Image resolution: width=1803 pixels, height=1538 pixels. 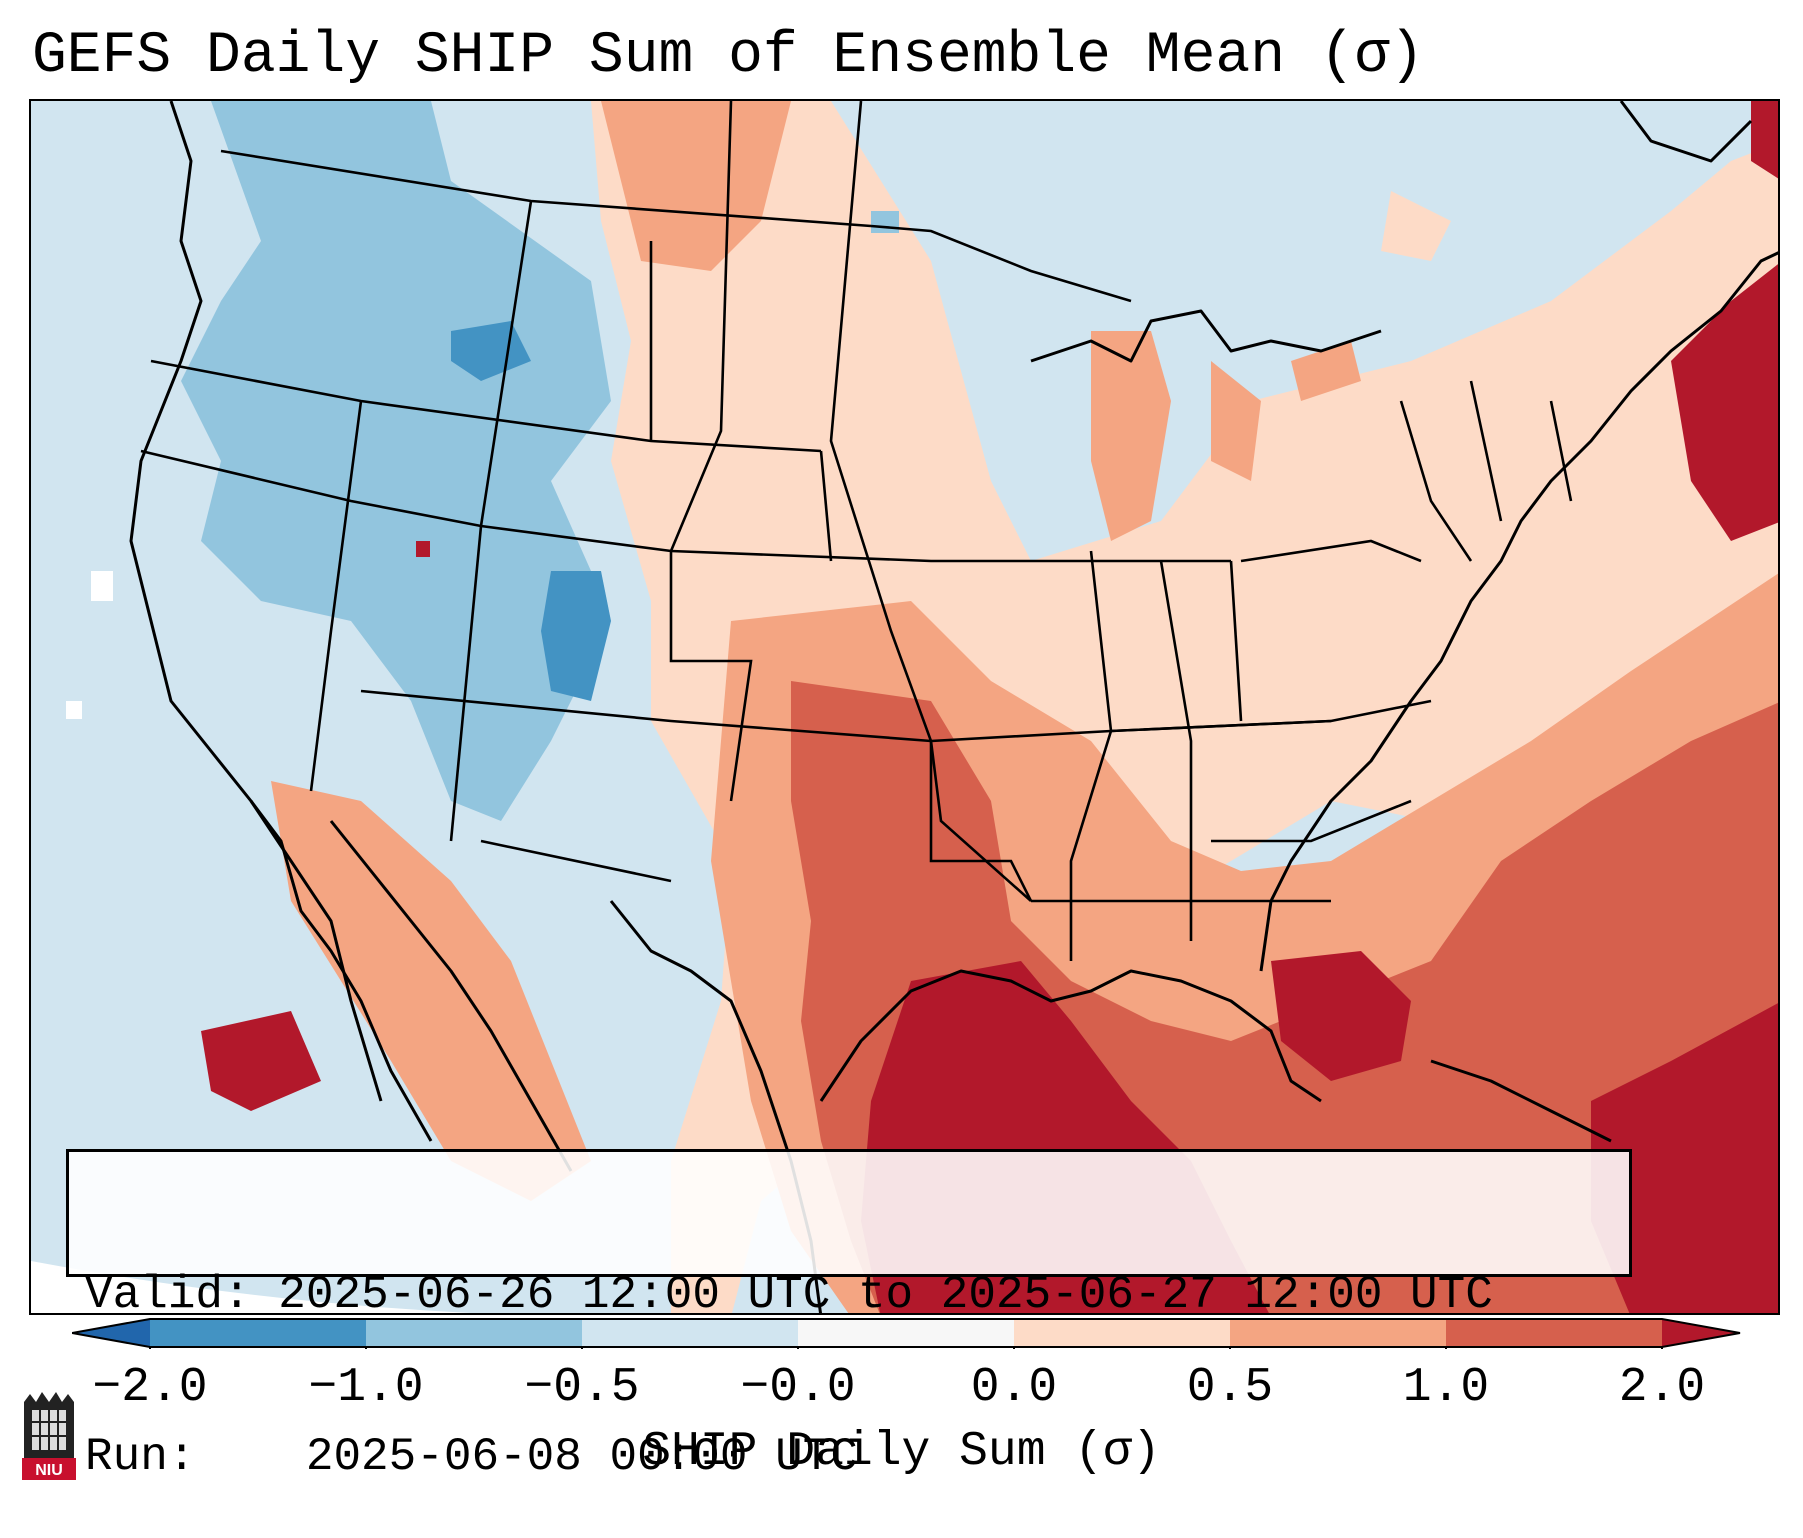 What do you see at coordinates (366, 1388) in the screenshot?
I see `colorbar-tick-label: −1.0` at bounding box center [366, 1388].